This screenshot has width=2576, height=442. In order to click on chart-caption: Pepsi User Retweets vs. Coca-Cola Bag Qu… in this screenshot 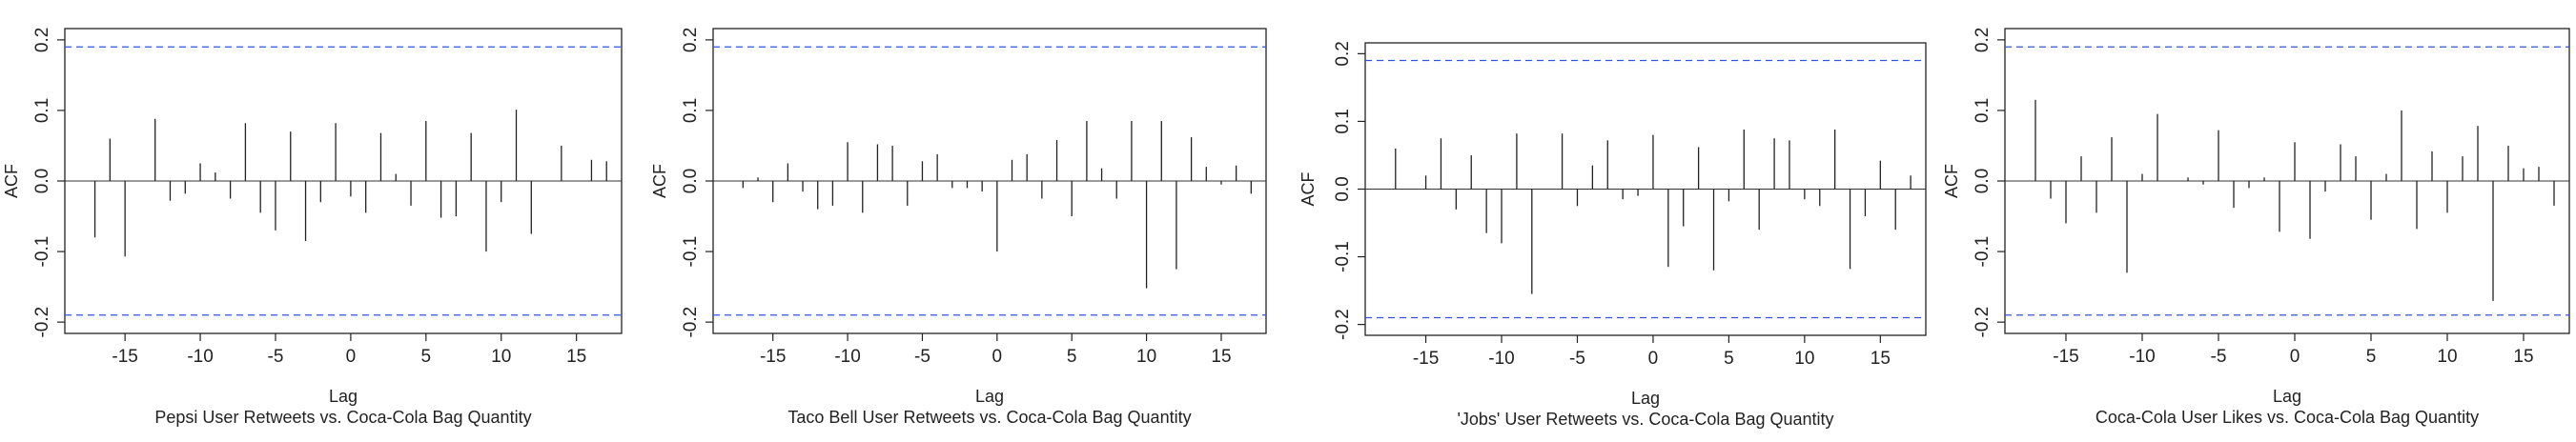, I will do `click(342, 417)`.